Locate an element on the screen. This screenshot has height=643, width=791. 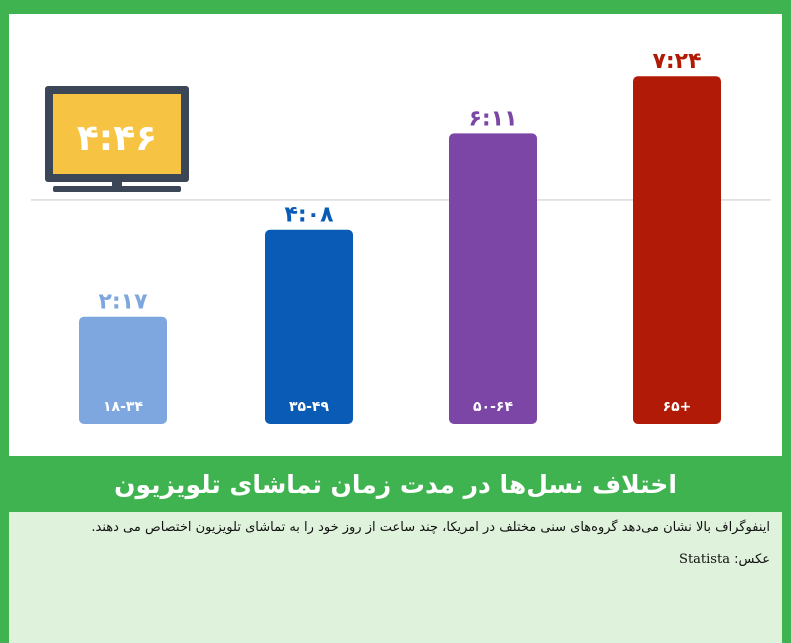
category-label: ۱۸-۳۴ is located at coordinates (123, 407).